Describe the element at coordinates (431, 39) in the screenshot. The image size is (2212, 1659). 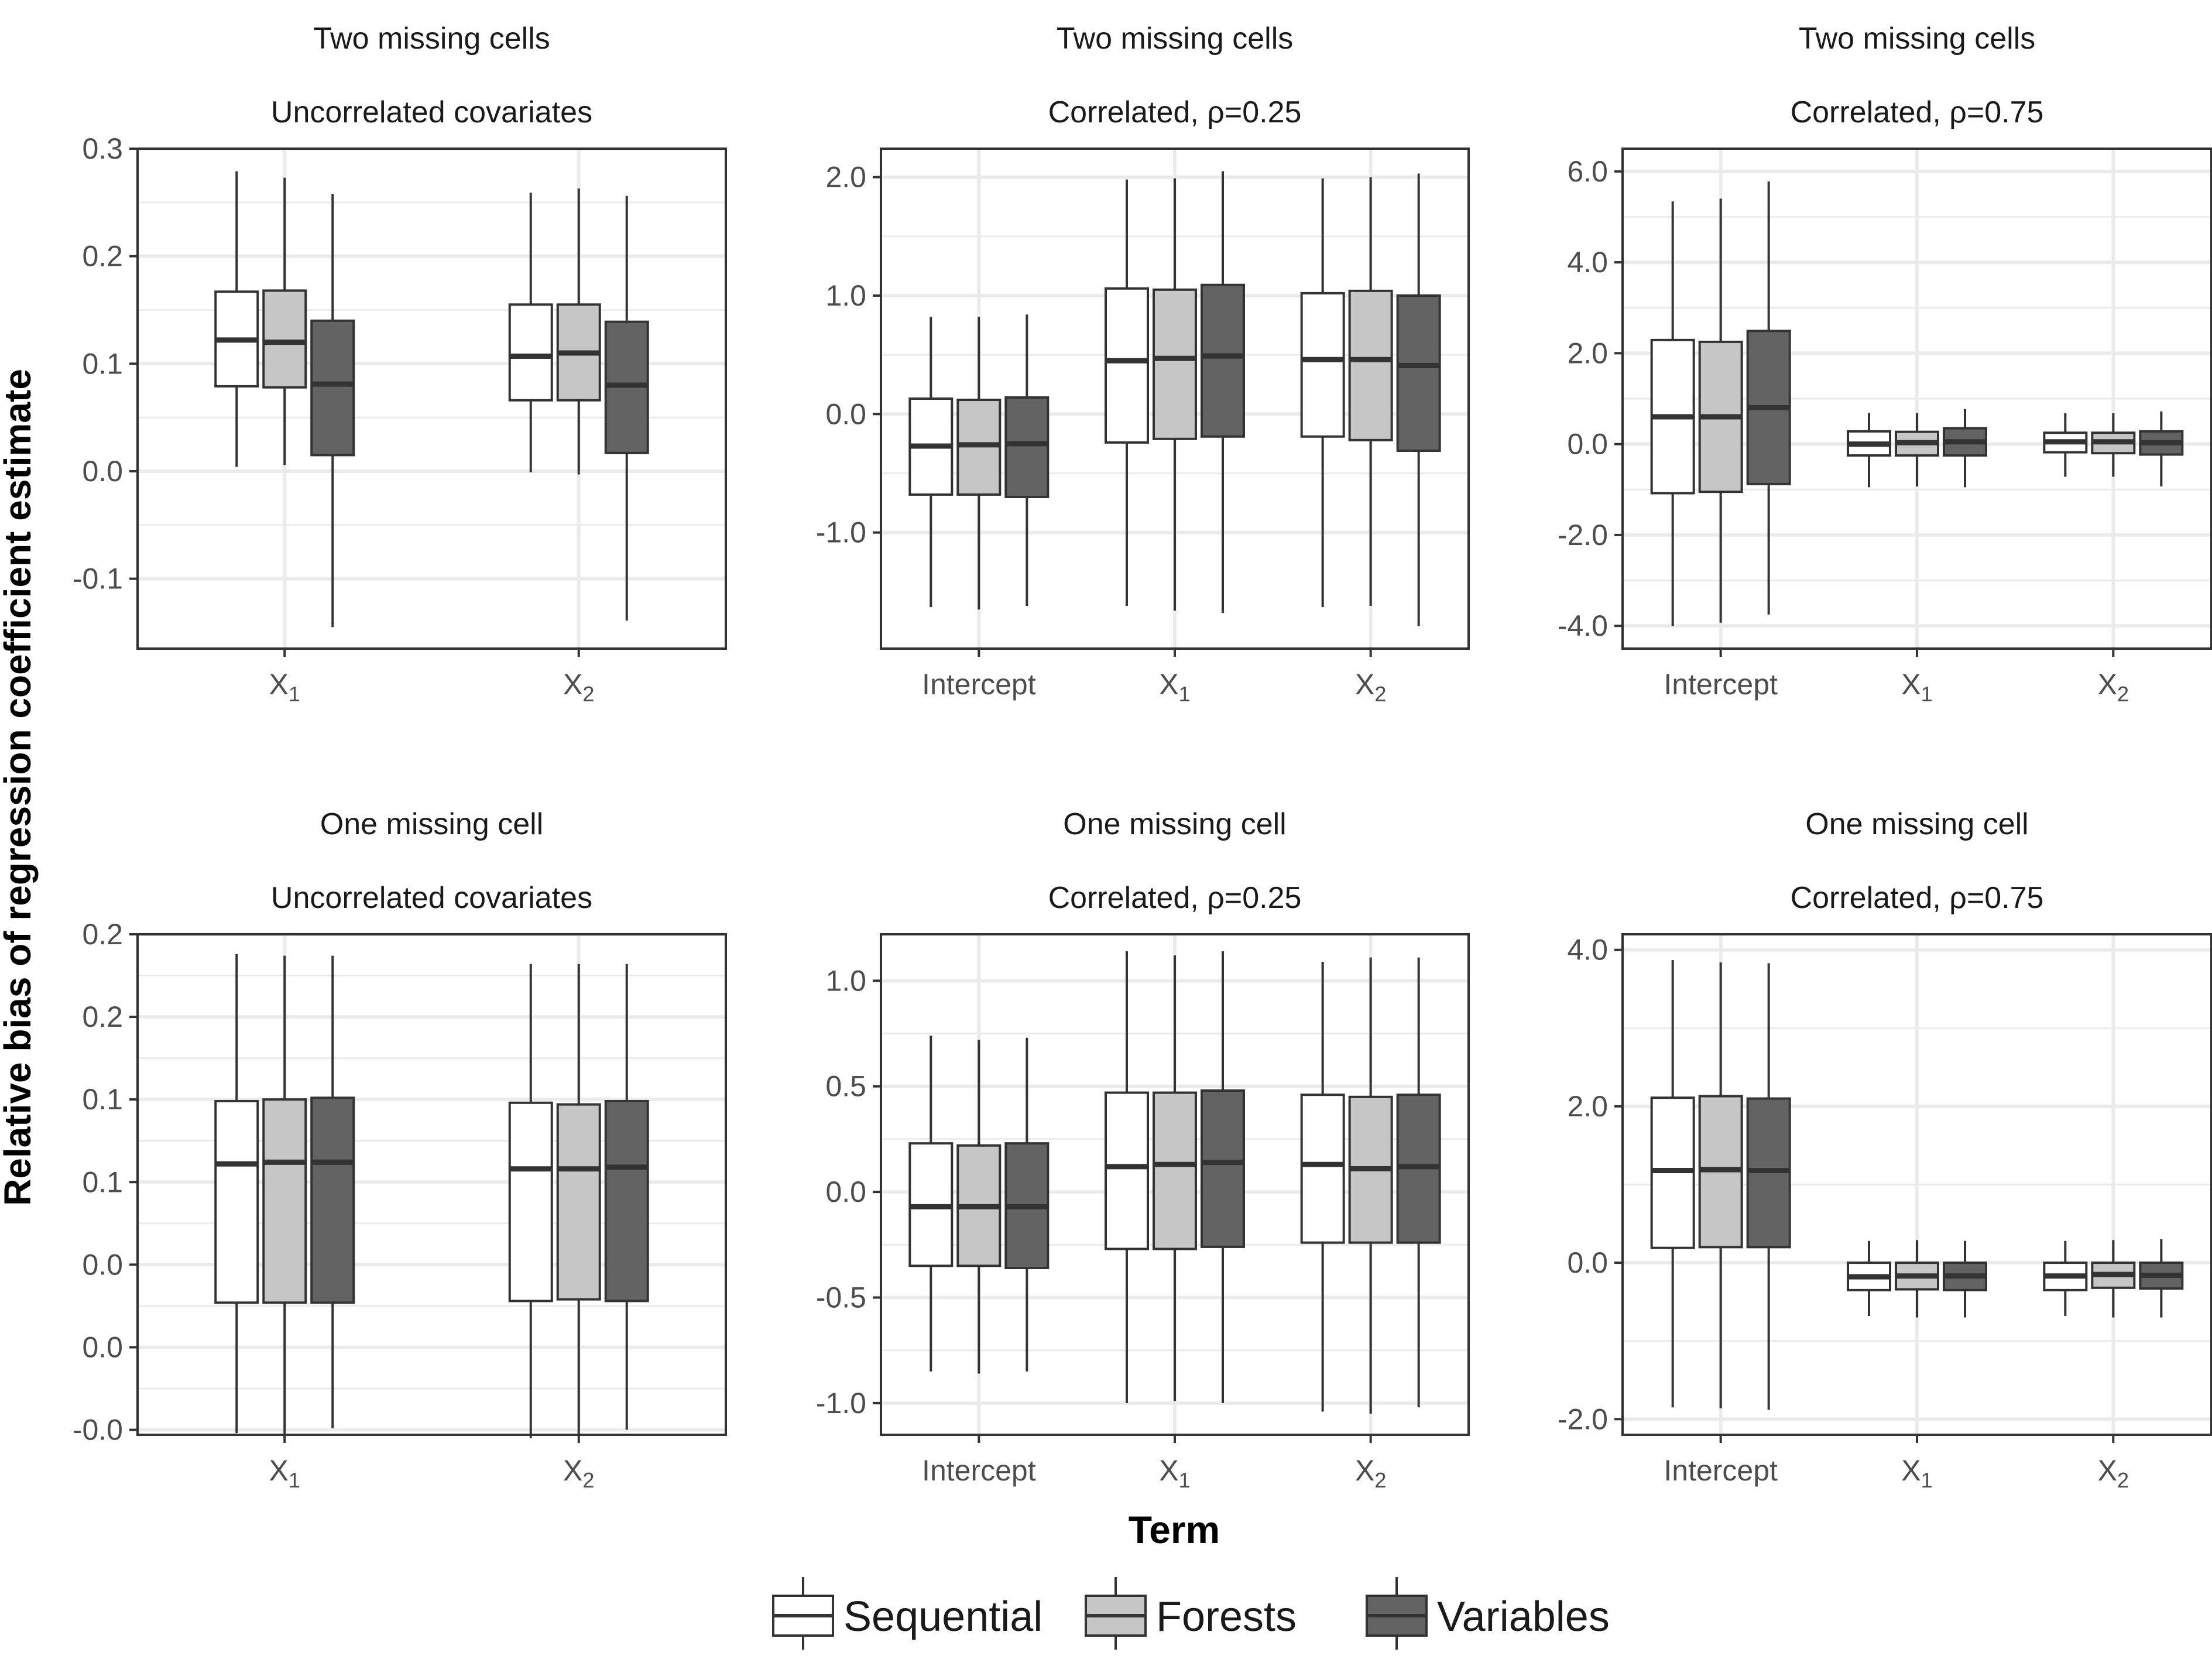
I see `panel-title: Two missing cells` at that location.